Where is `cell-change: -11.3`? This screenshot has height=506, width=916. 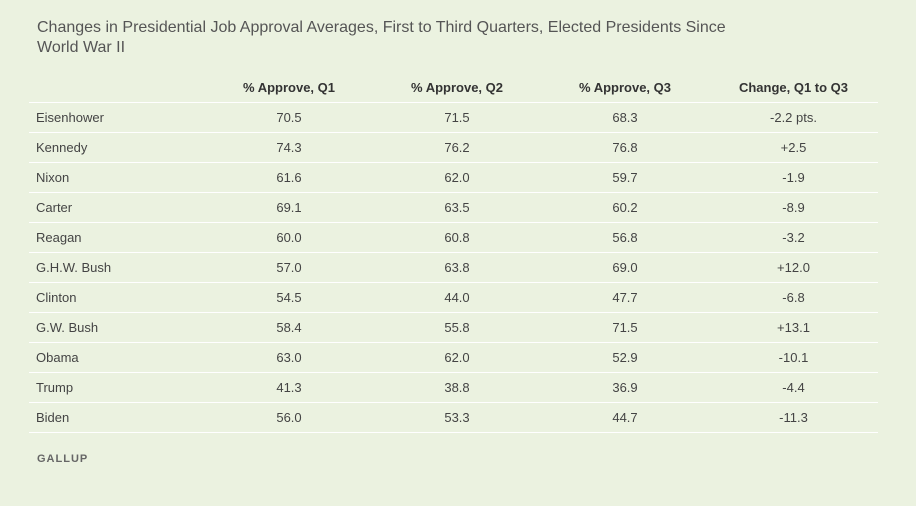 cell-change: -11.3 is located at coordinates (793, 417).